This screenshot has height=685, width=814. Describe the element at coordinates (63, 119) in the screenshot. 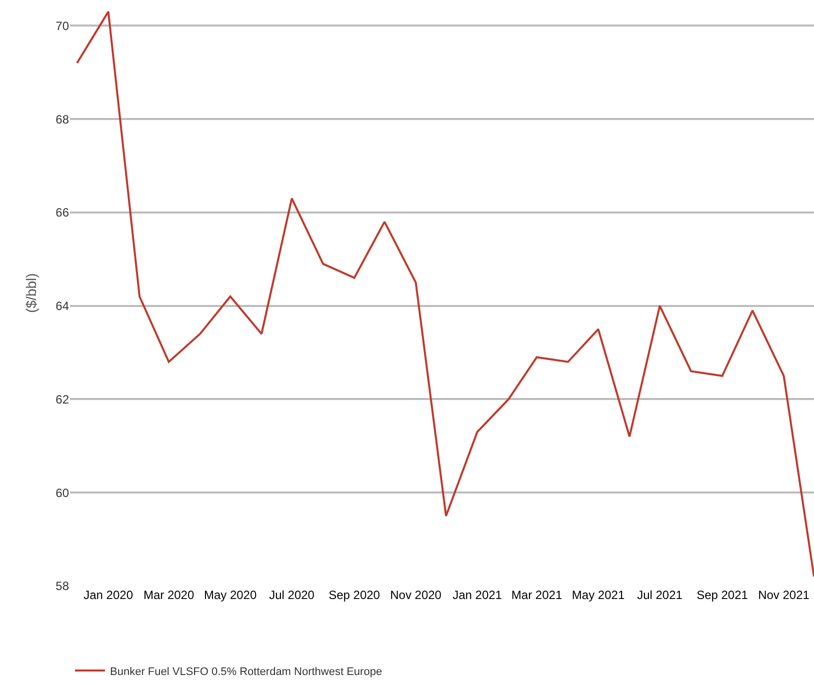

I see `y-tick-label: 68` at that location.